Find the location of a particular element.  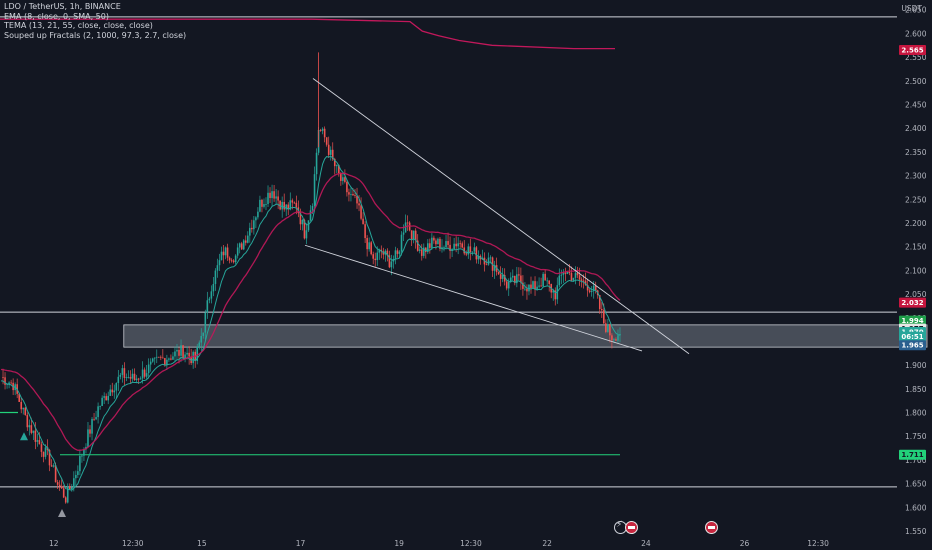

price-tag-label: 2.565 is located at coordinates (912, 51).